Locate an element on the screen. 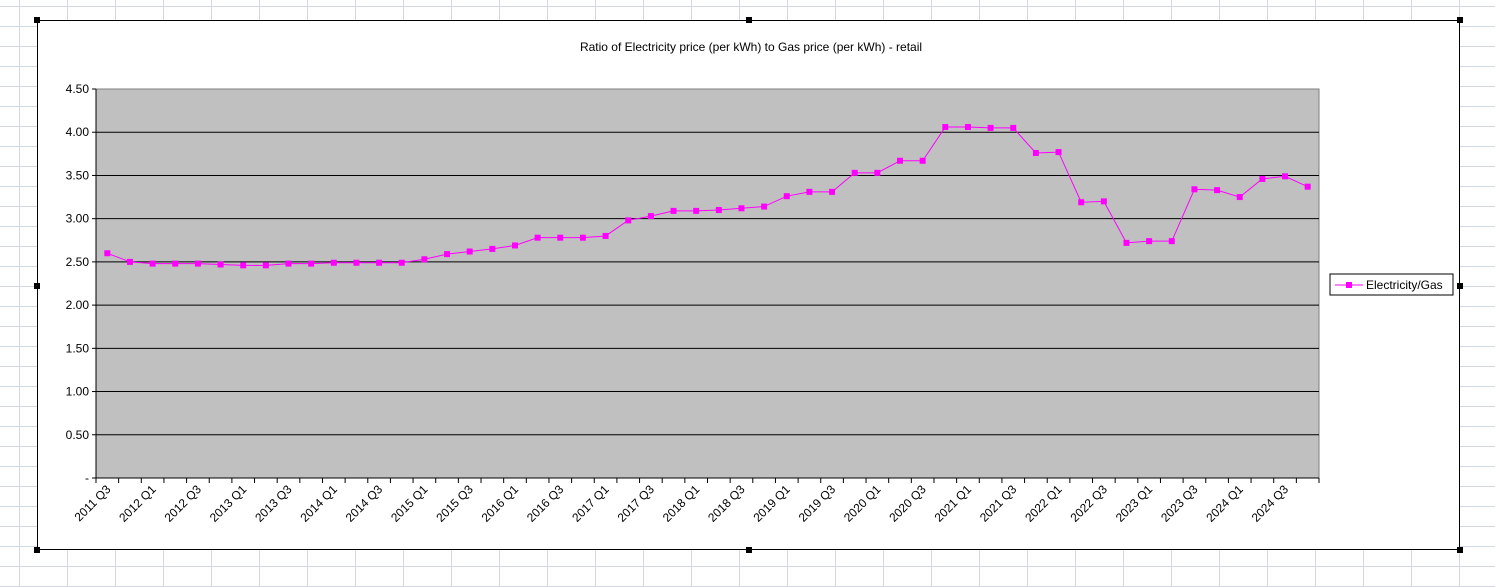  x-tick-label: 2021 Q3 is located at coordinates (998, 503).